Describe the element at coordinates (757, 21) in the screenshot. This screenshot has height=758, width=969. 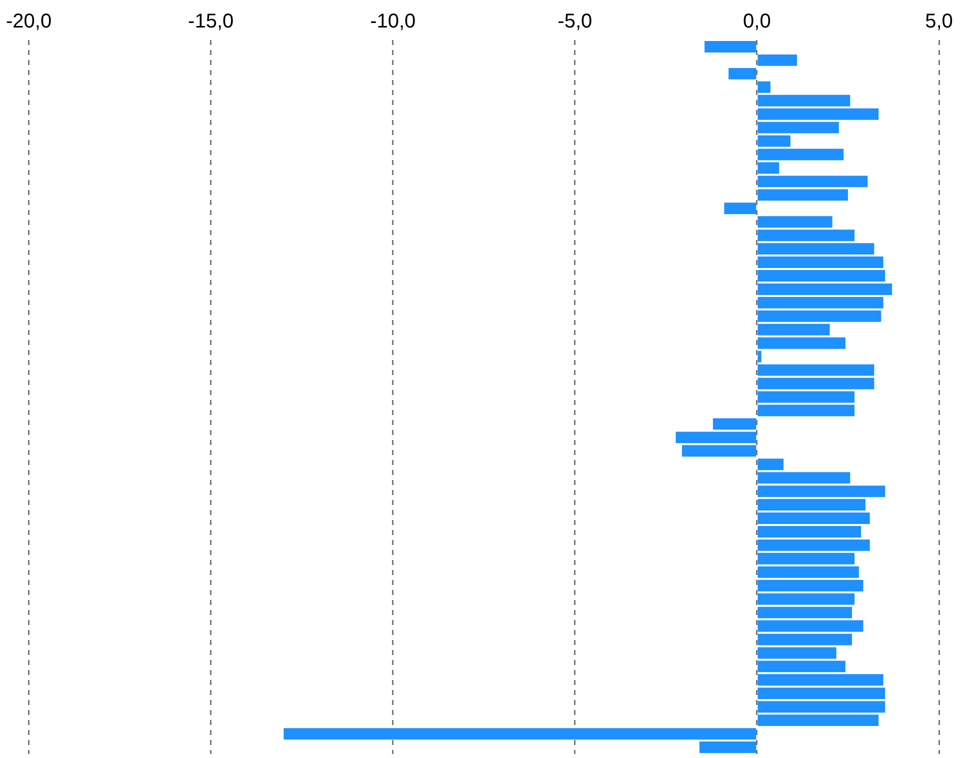
I see `x-tick-label: 0,0` at that location.